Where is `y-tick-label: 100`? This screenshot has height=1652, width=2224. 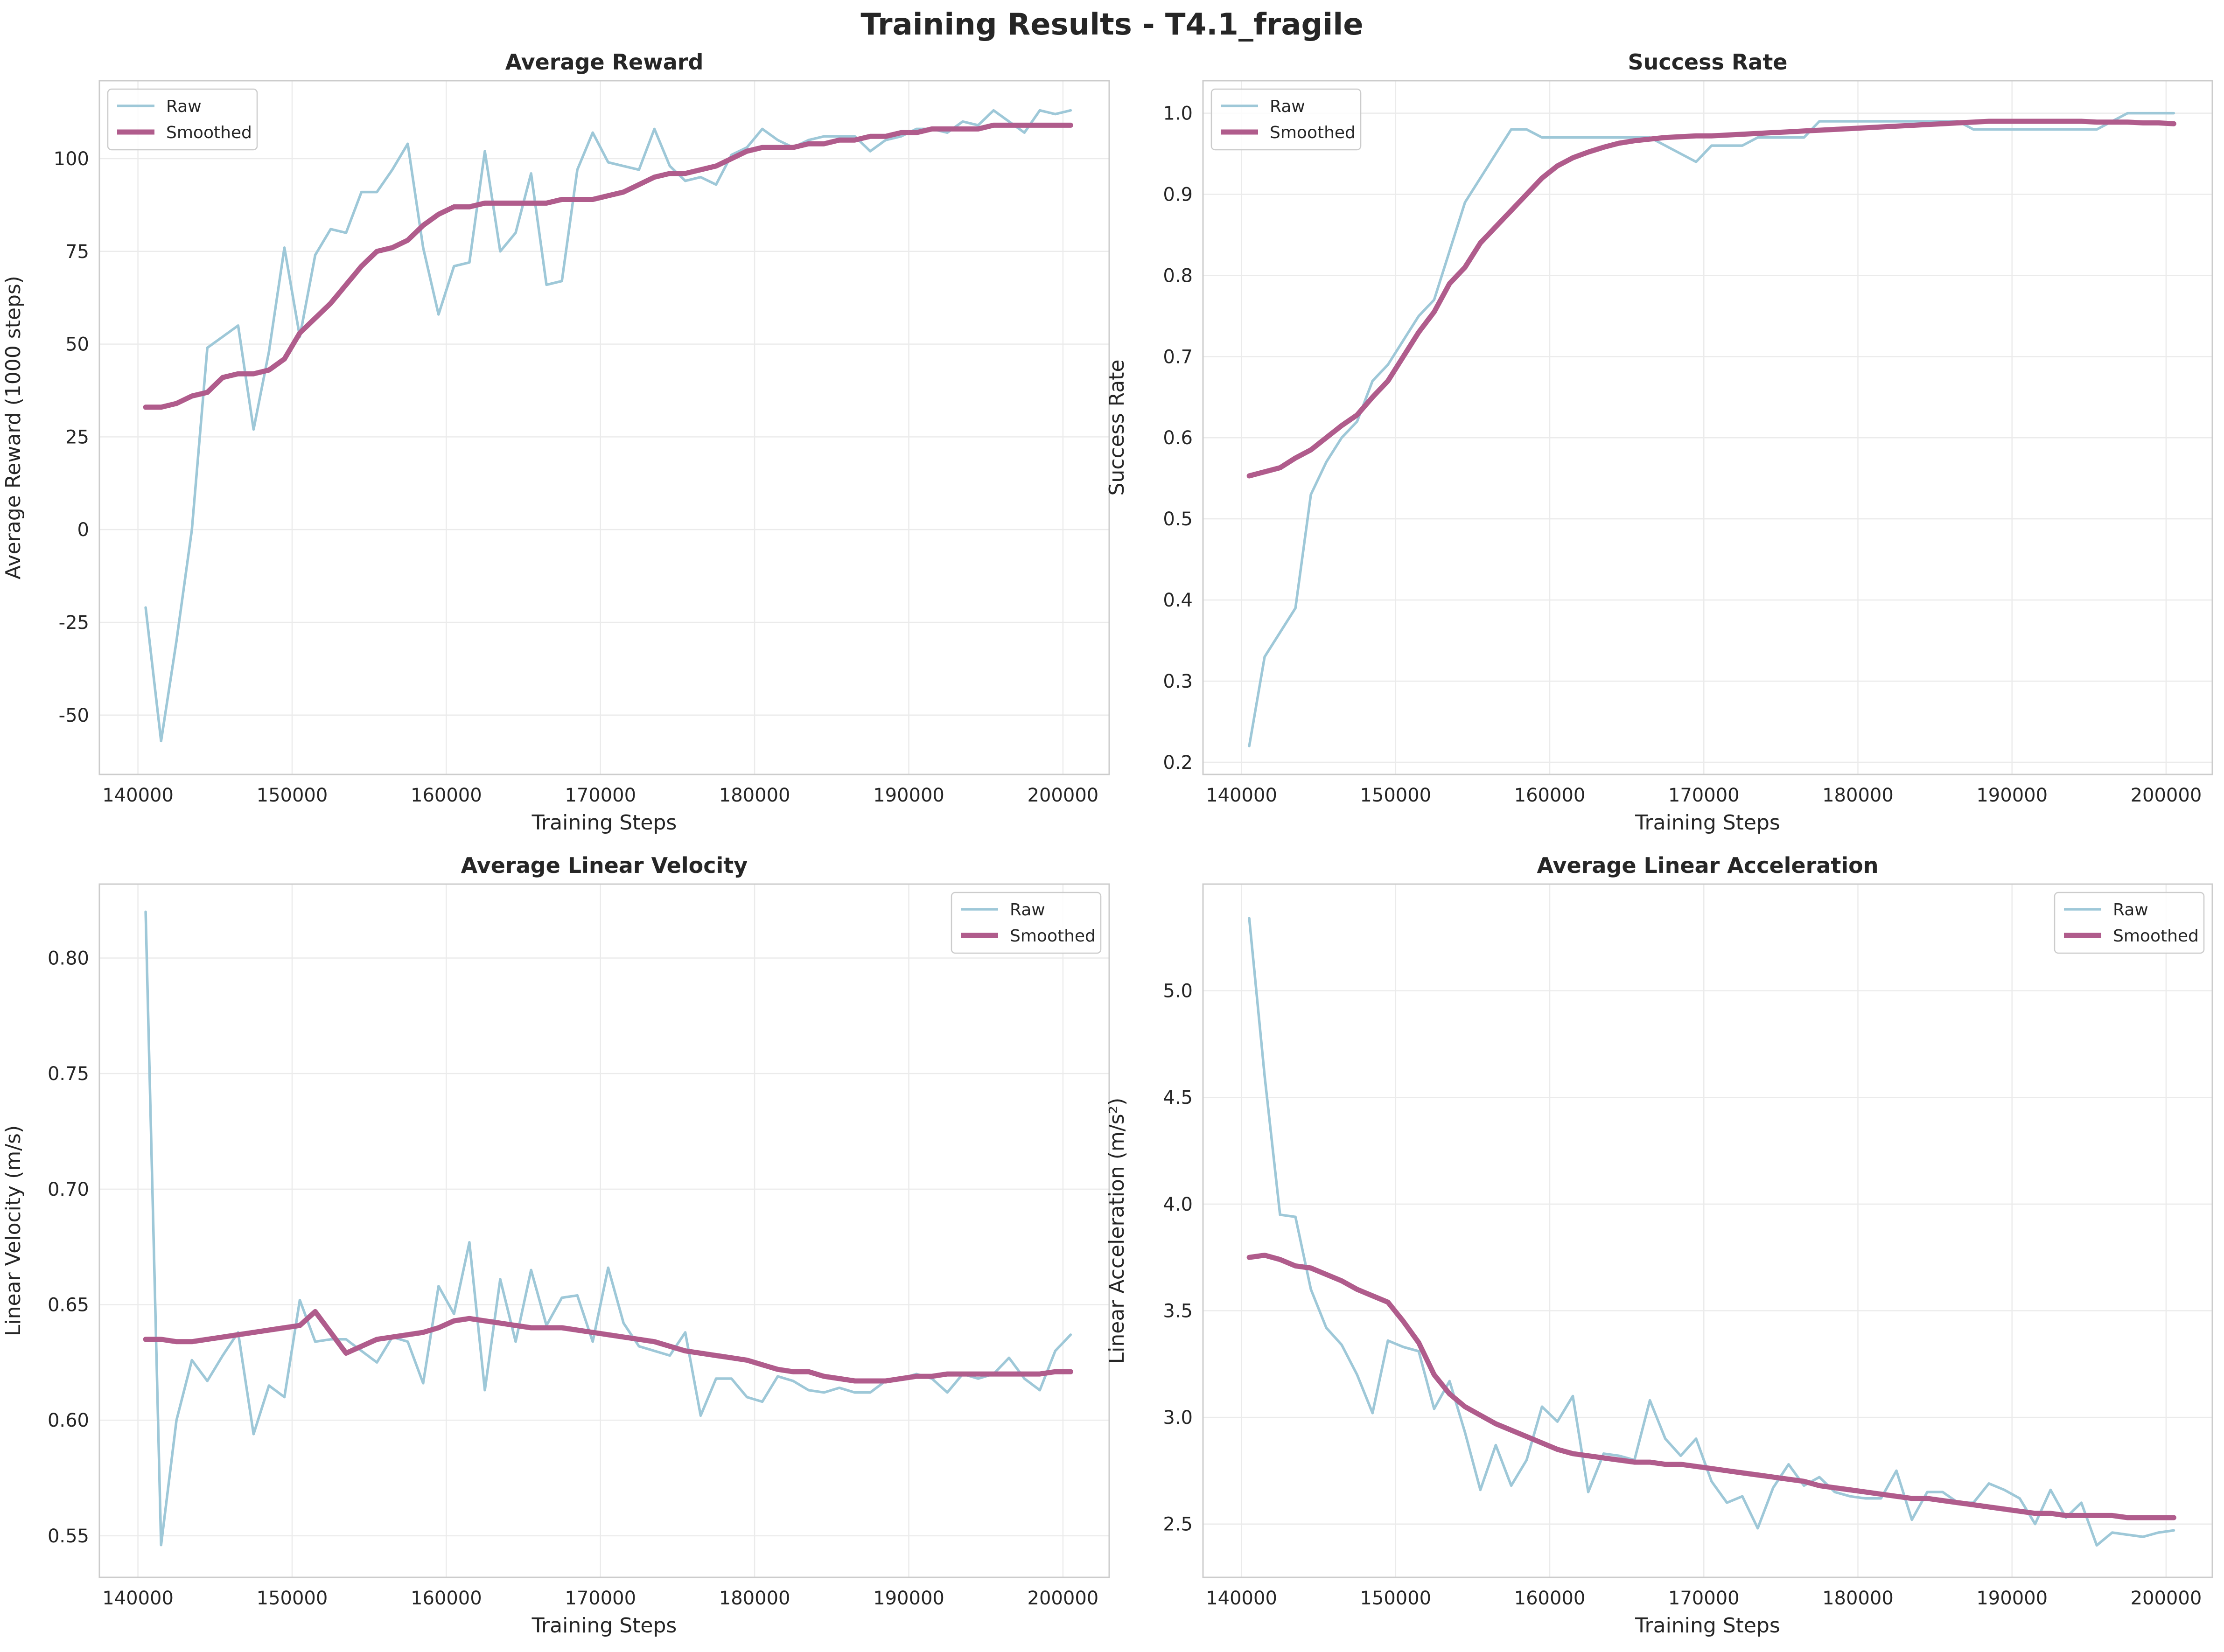
y-tick-label: 100 is located at coordinates (71, 159).